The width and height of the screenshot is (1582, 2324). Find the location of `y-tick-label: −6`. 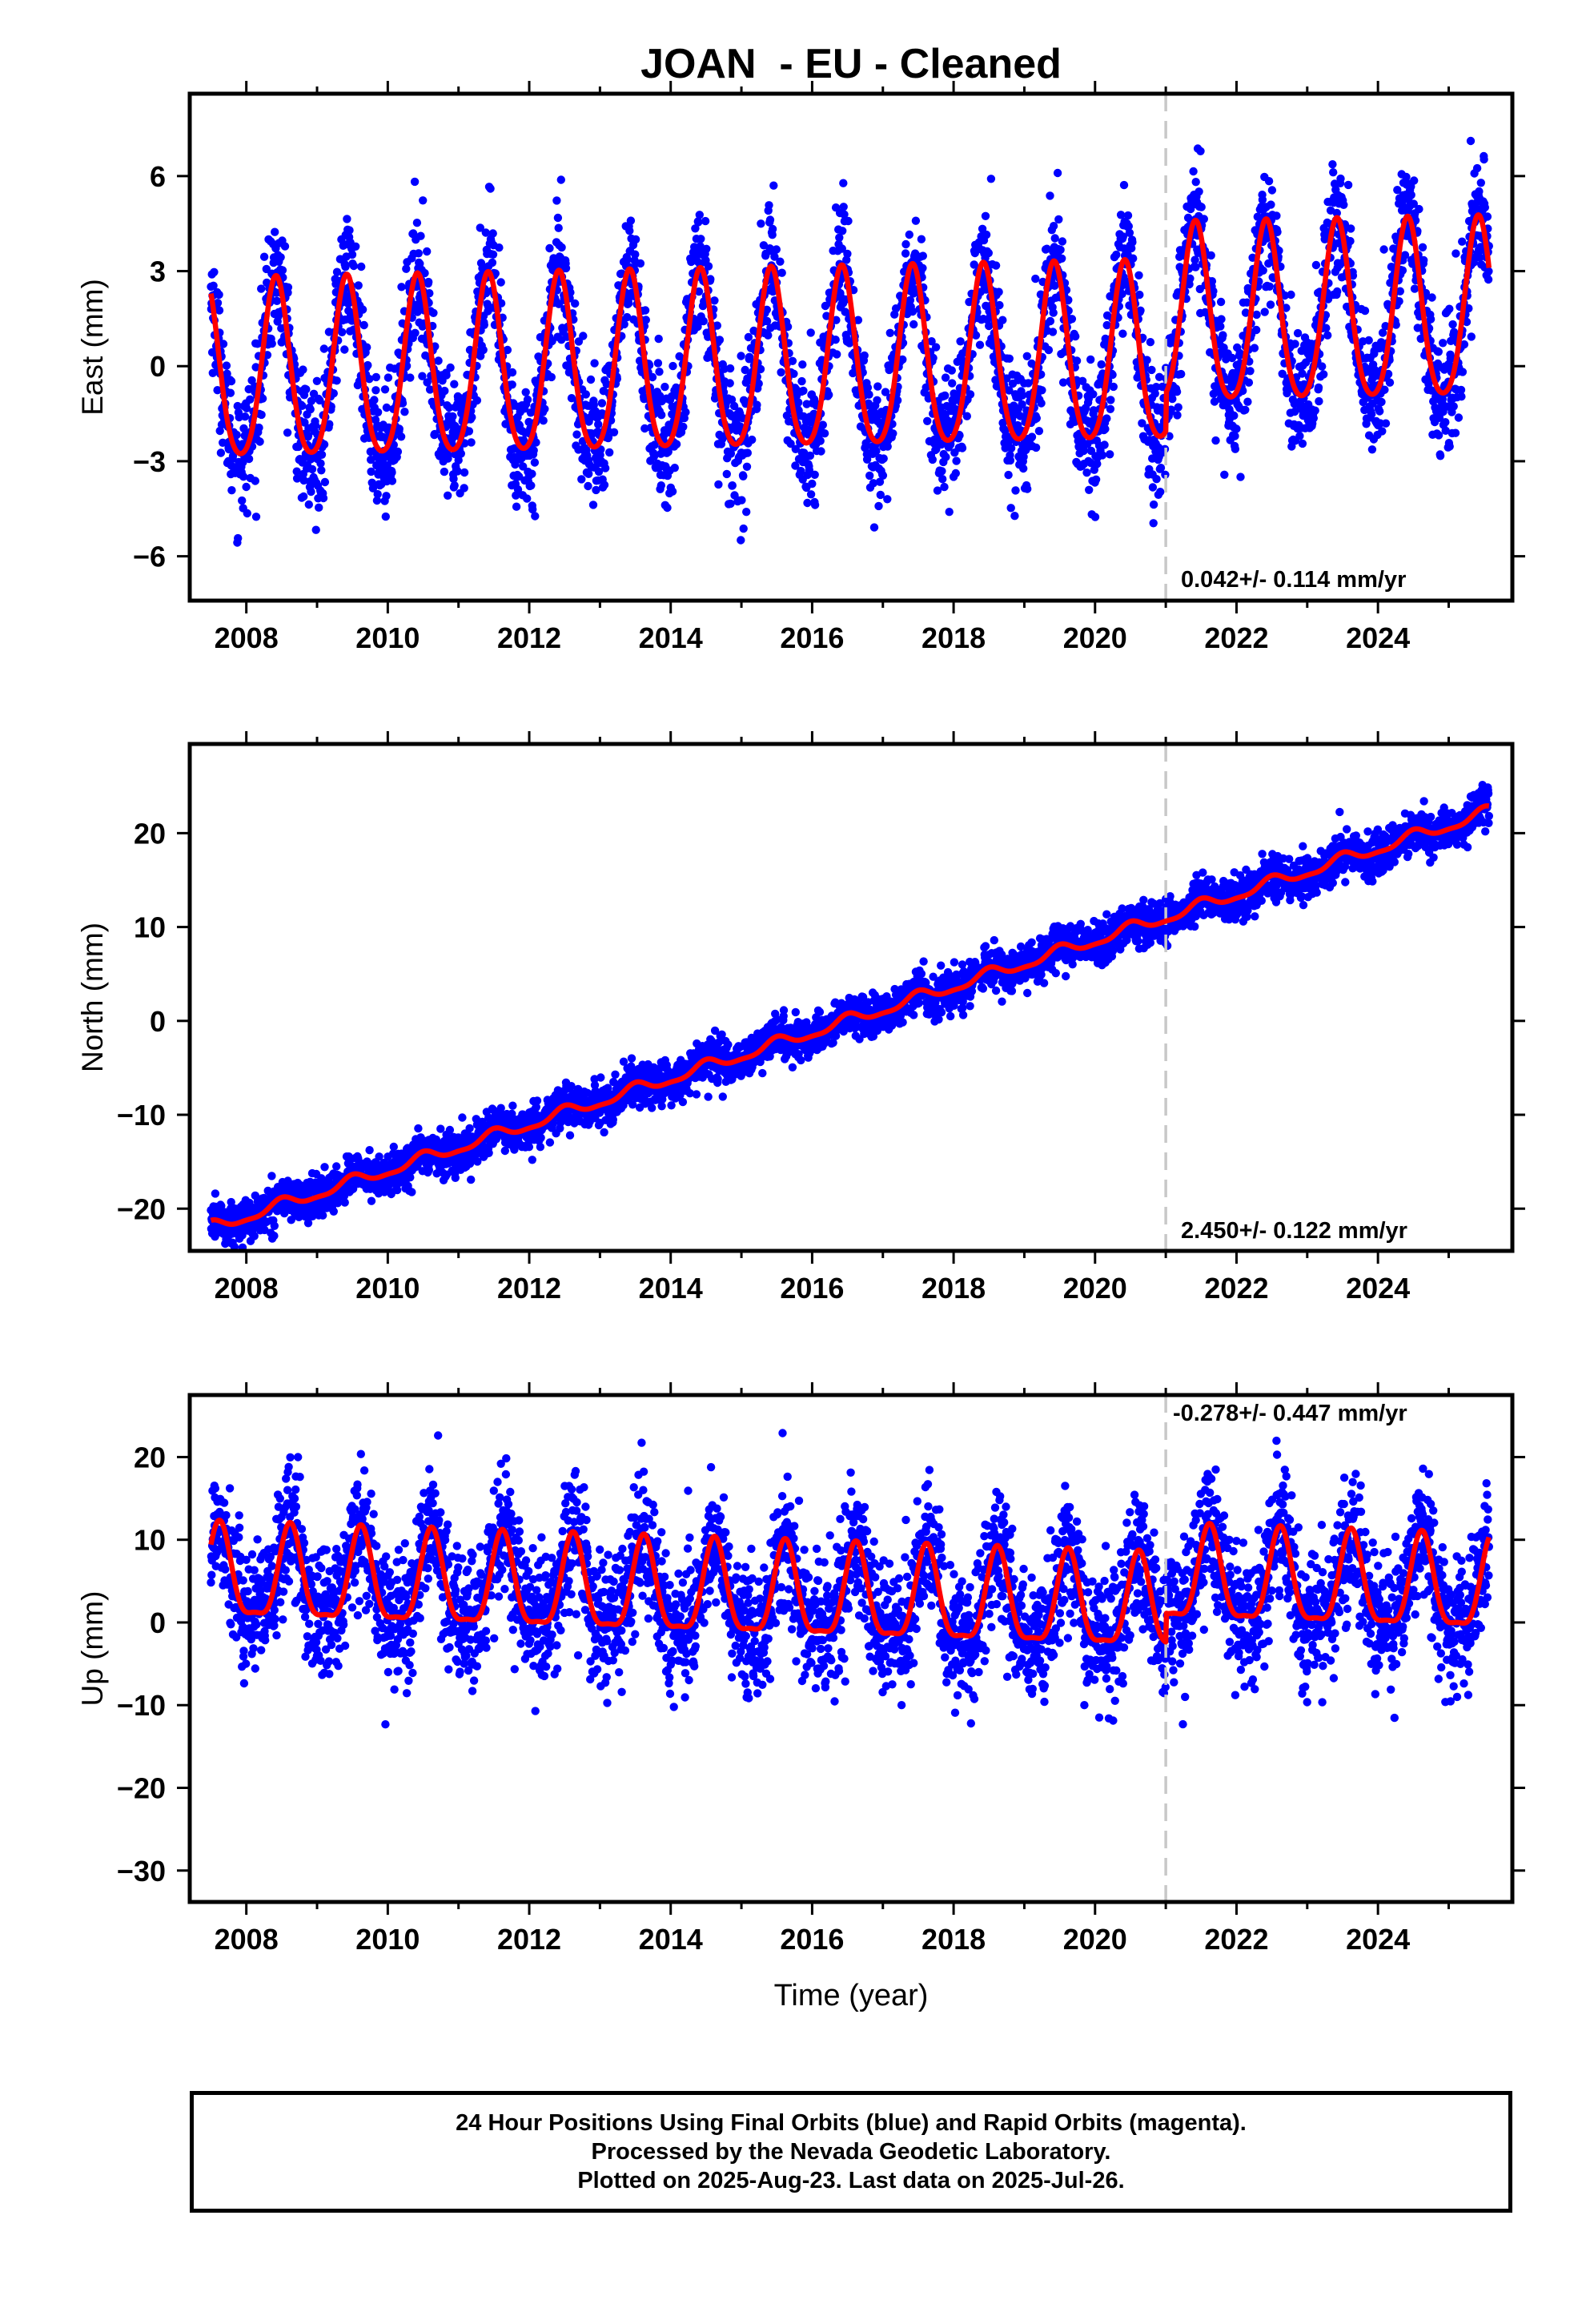

y-tick-label: −6 is located at coordinates (149, 557).